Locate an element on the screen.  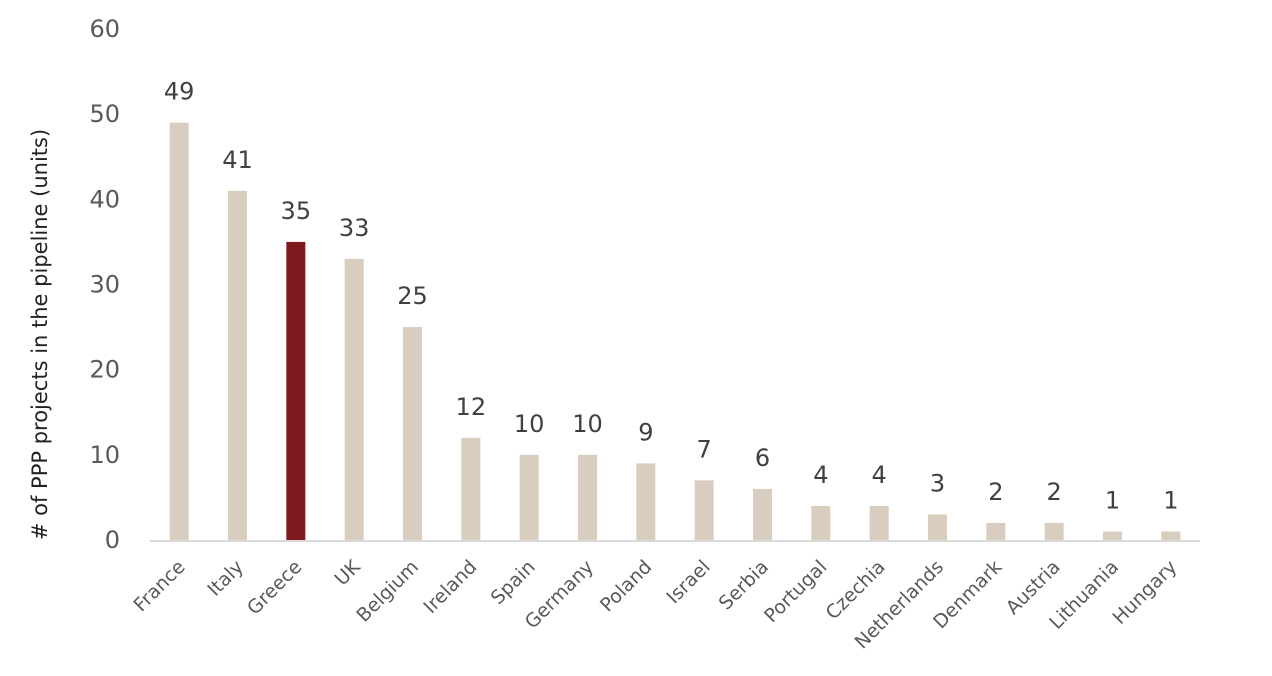
x-tick-label-uk: UK is located at coordinates (347, 573).